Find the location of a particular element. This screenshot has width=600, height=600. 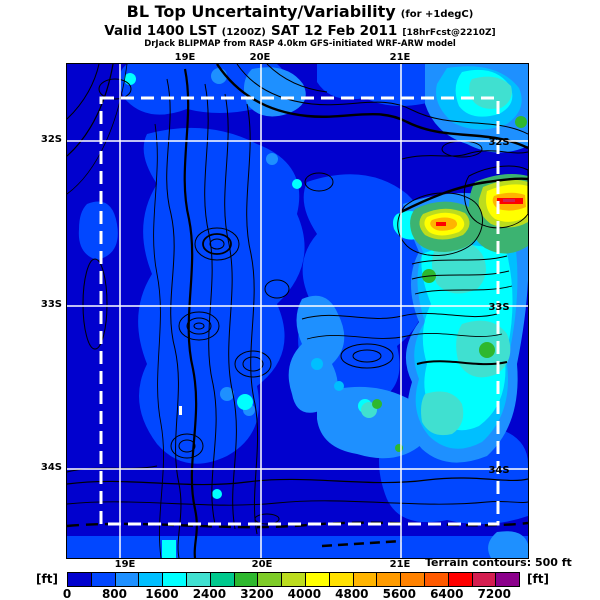

colorbar-tick-label: 5600 is located at coordinates (399, 593).